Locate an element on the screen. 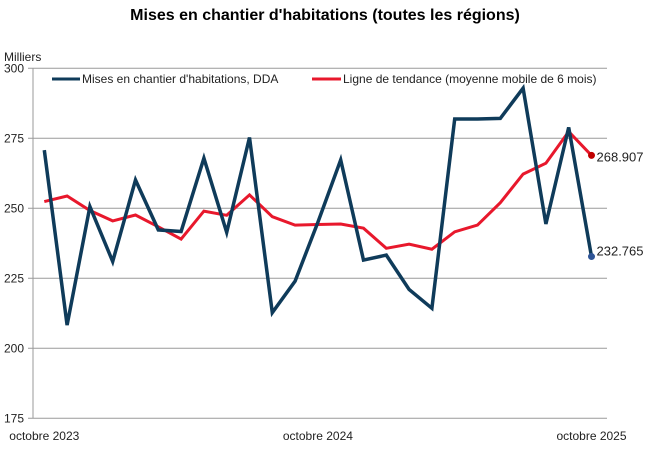  data-label-series-0: 232.765 is located at coordinates (620, 251).